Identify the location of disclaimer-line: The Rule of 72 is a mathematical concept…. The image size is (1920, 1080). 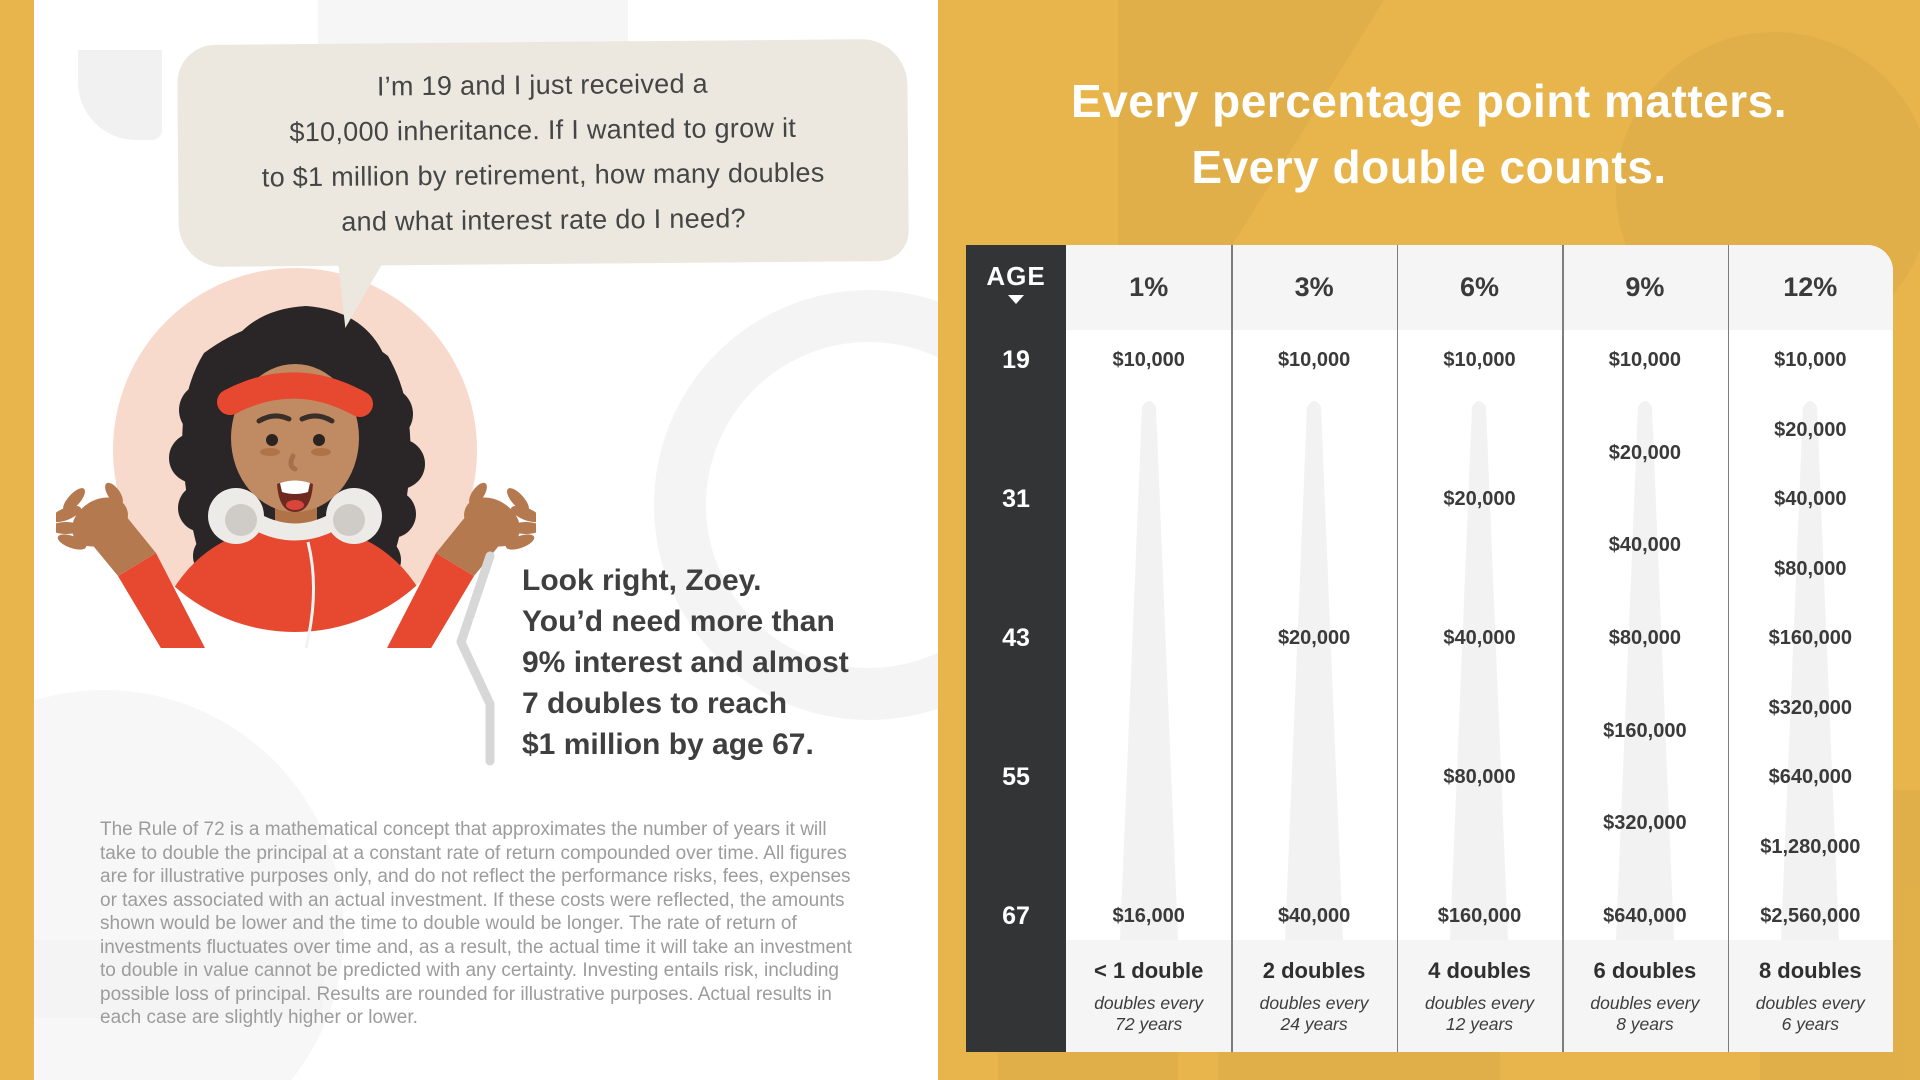
(463, 829).